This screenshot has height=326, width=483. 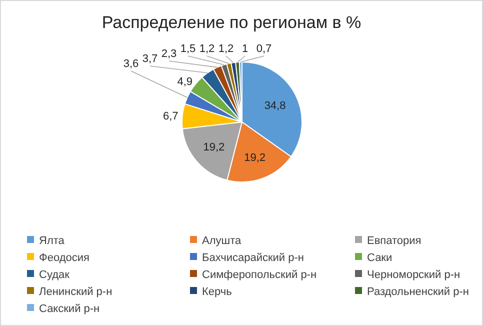 I want to click on legend-label: Ялта, so click(x=52, y=240).